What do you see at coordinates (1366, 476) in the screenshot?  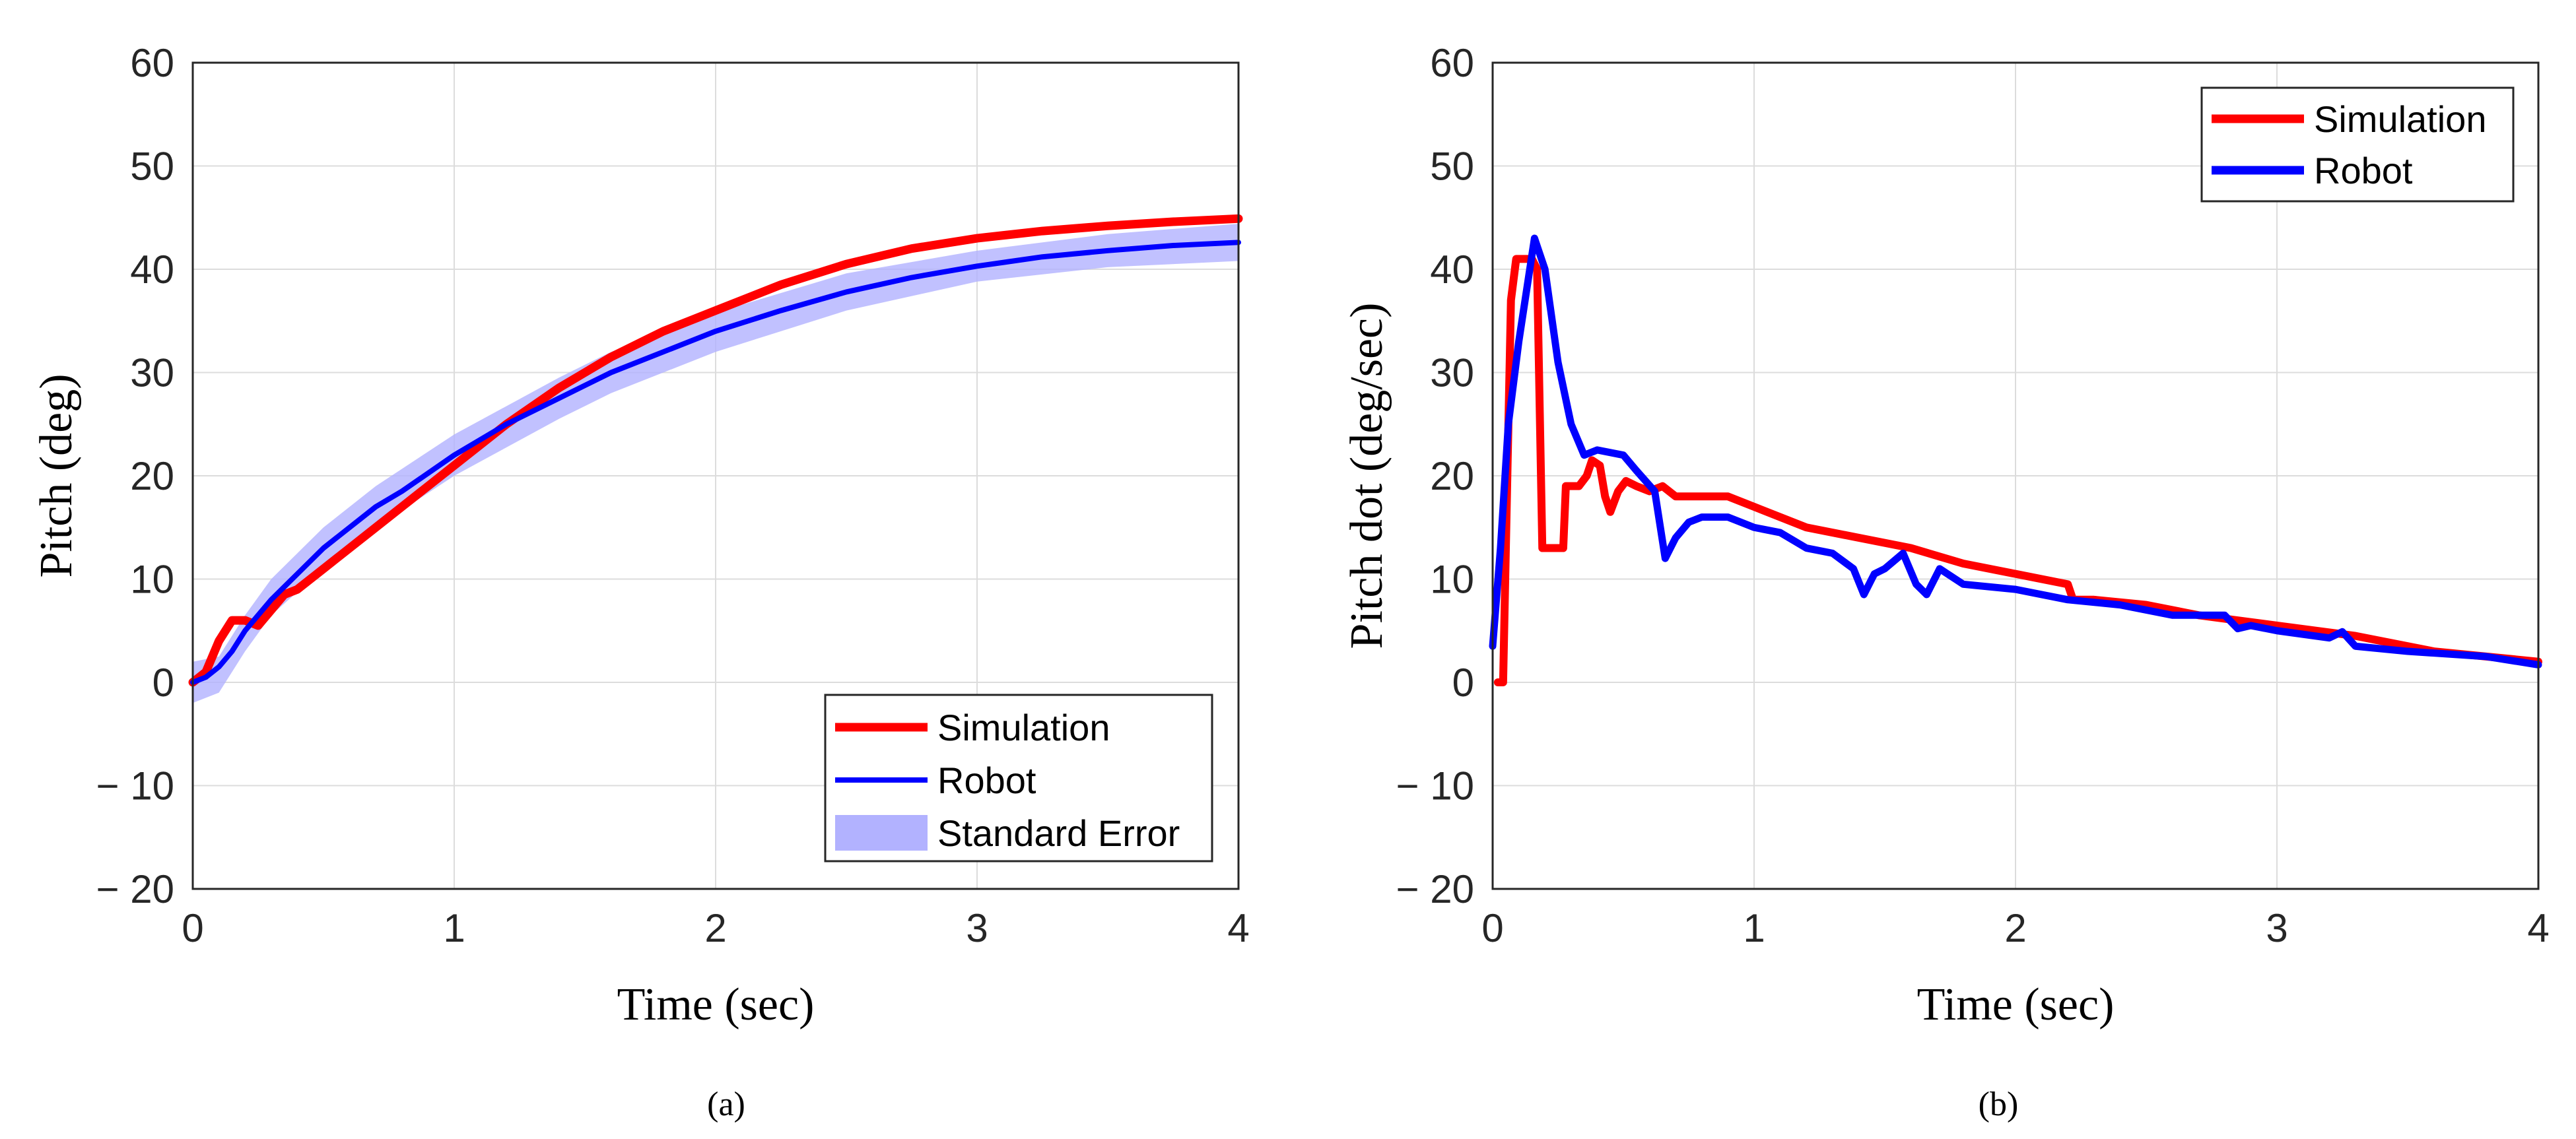 I see `y-axis-label-b: Pitch dot (deg/sec)` at bounding box center [1366, 476].